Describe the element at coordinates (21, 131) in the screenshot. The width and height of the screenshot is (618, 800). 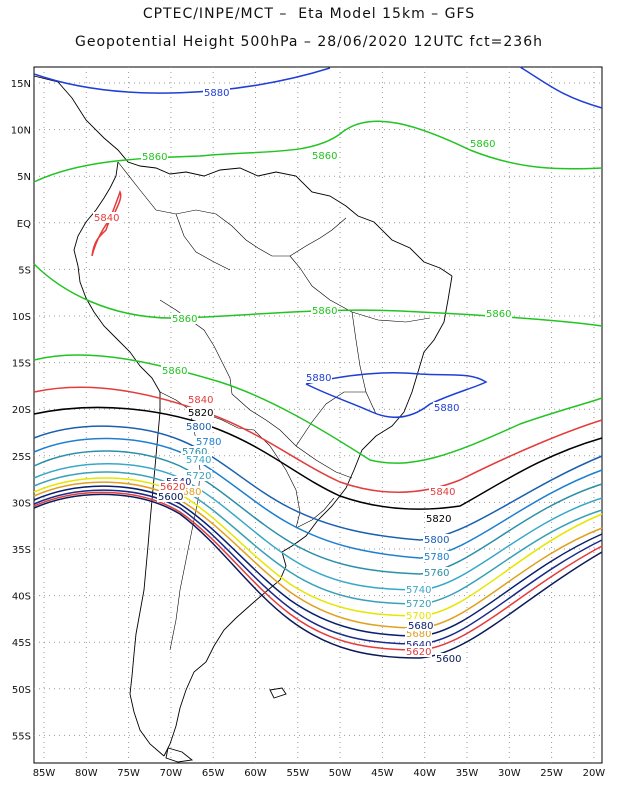
I see `lat-tick-label: 10N` at that location.